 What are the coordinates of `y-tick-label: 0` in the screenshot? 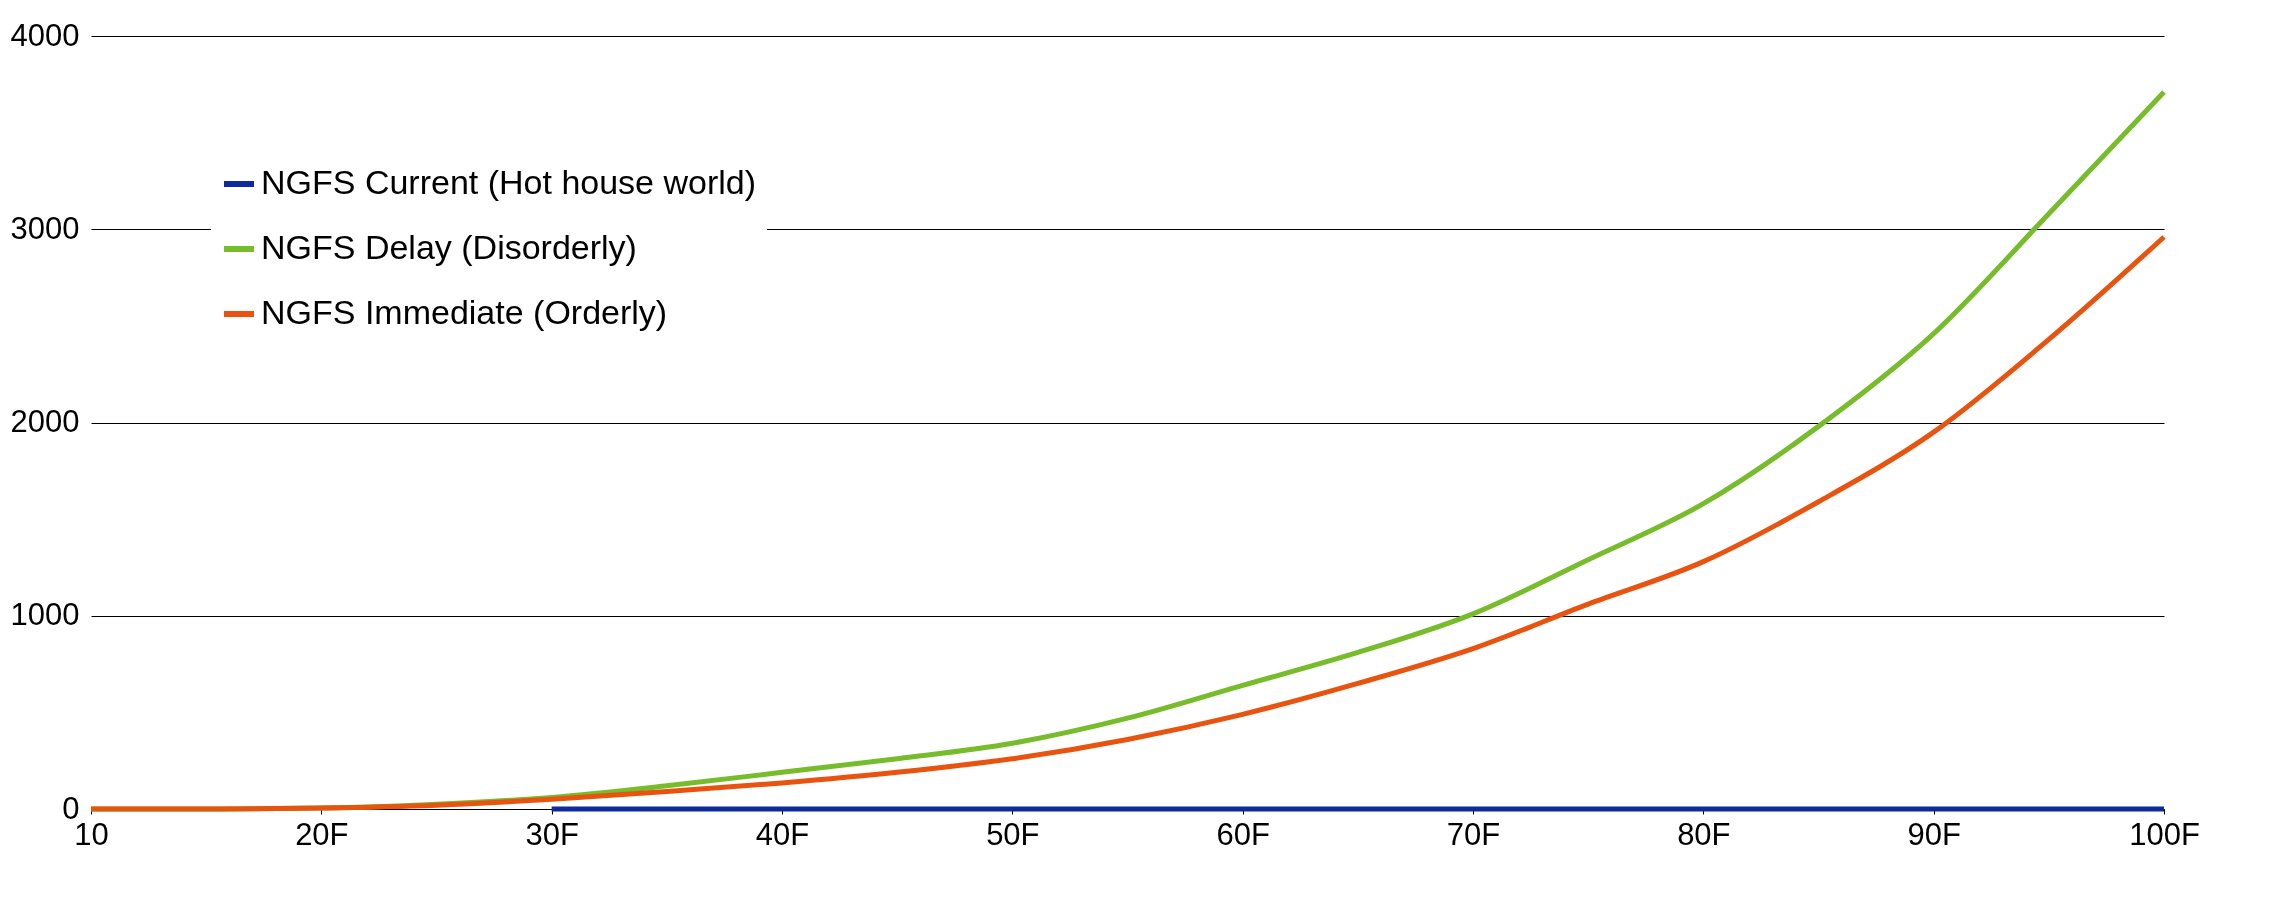 It's located at (71, 808).